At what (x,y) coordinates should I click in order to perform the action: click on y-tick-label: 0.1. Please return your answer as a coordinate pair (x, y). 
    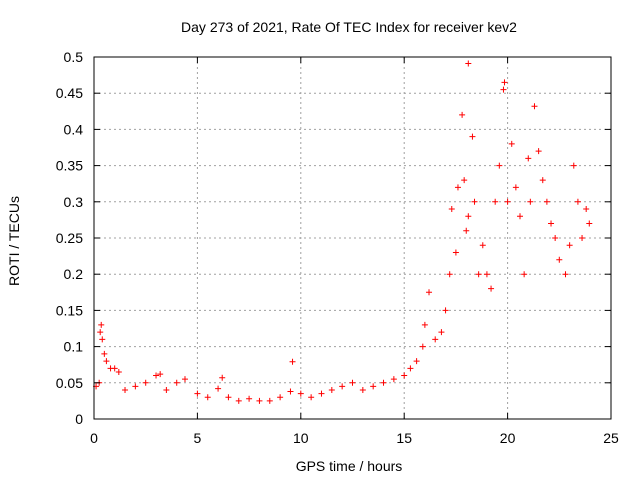
    Looking at the image, I should click on (74, 347).